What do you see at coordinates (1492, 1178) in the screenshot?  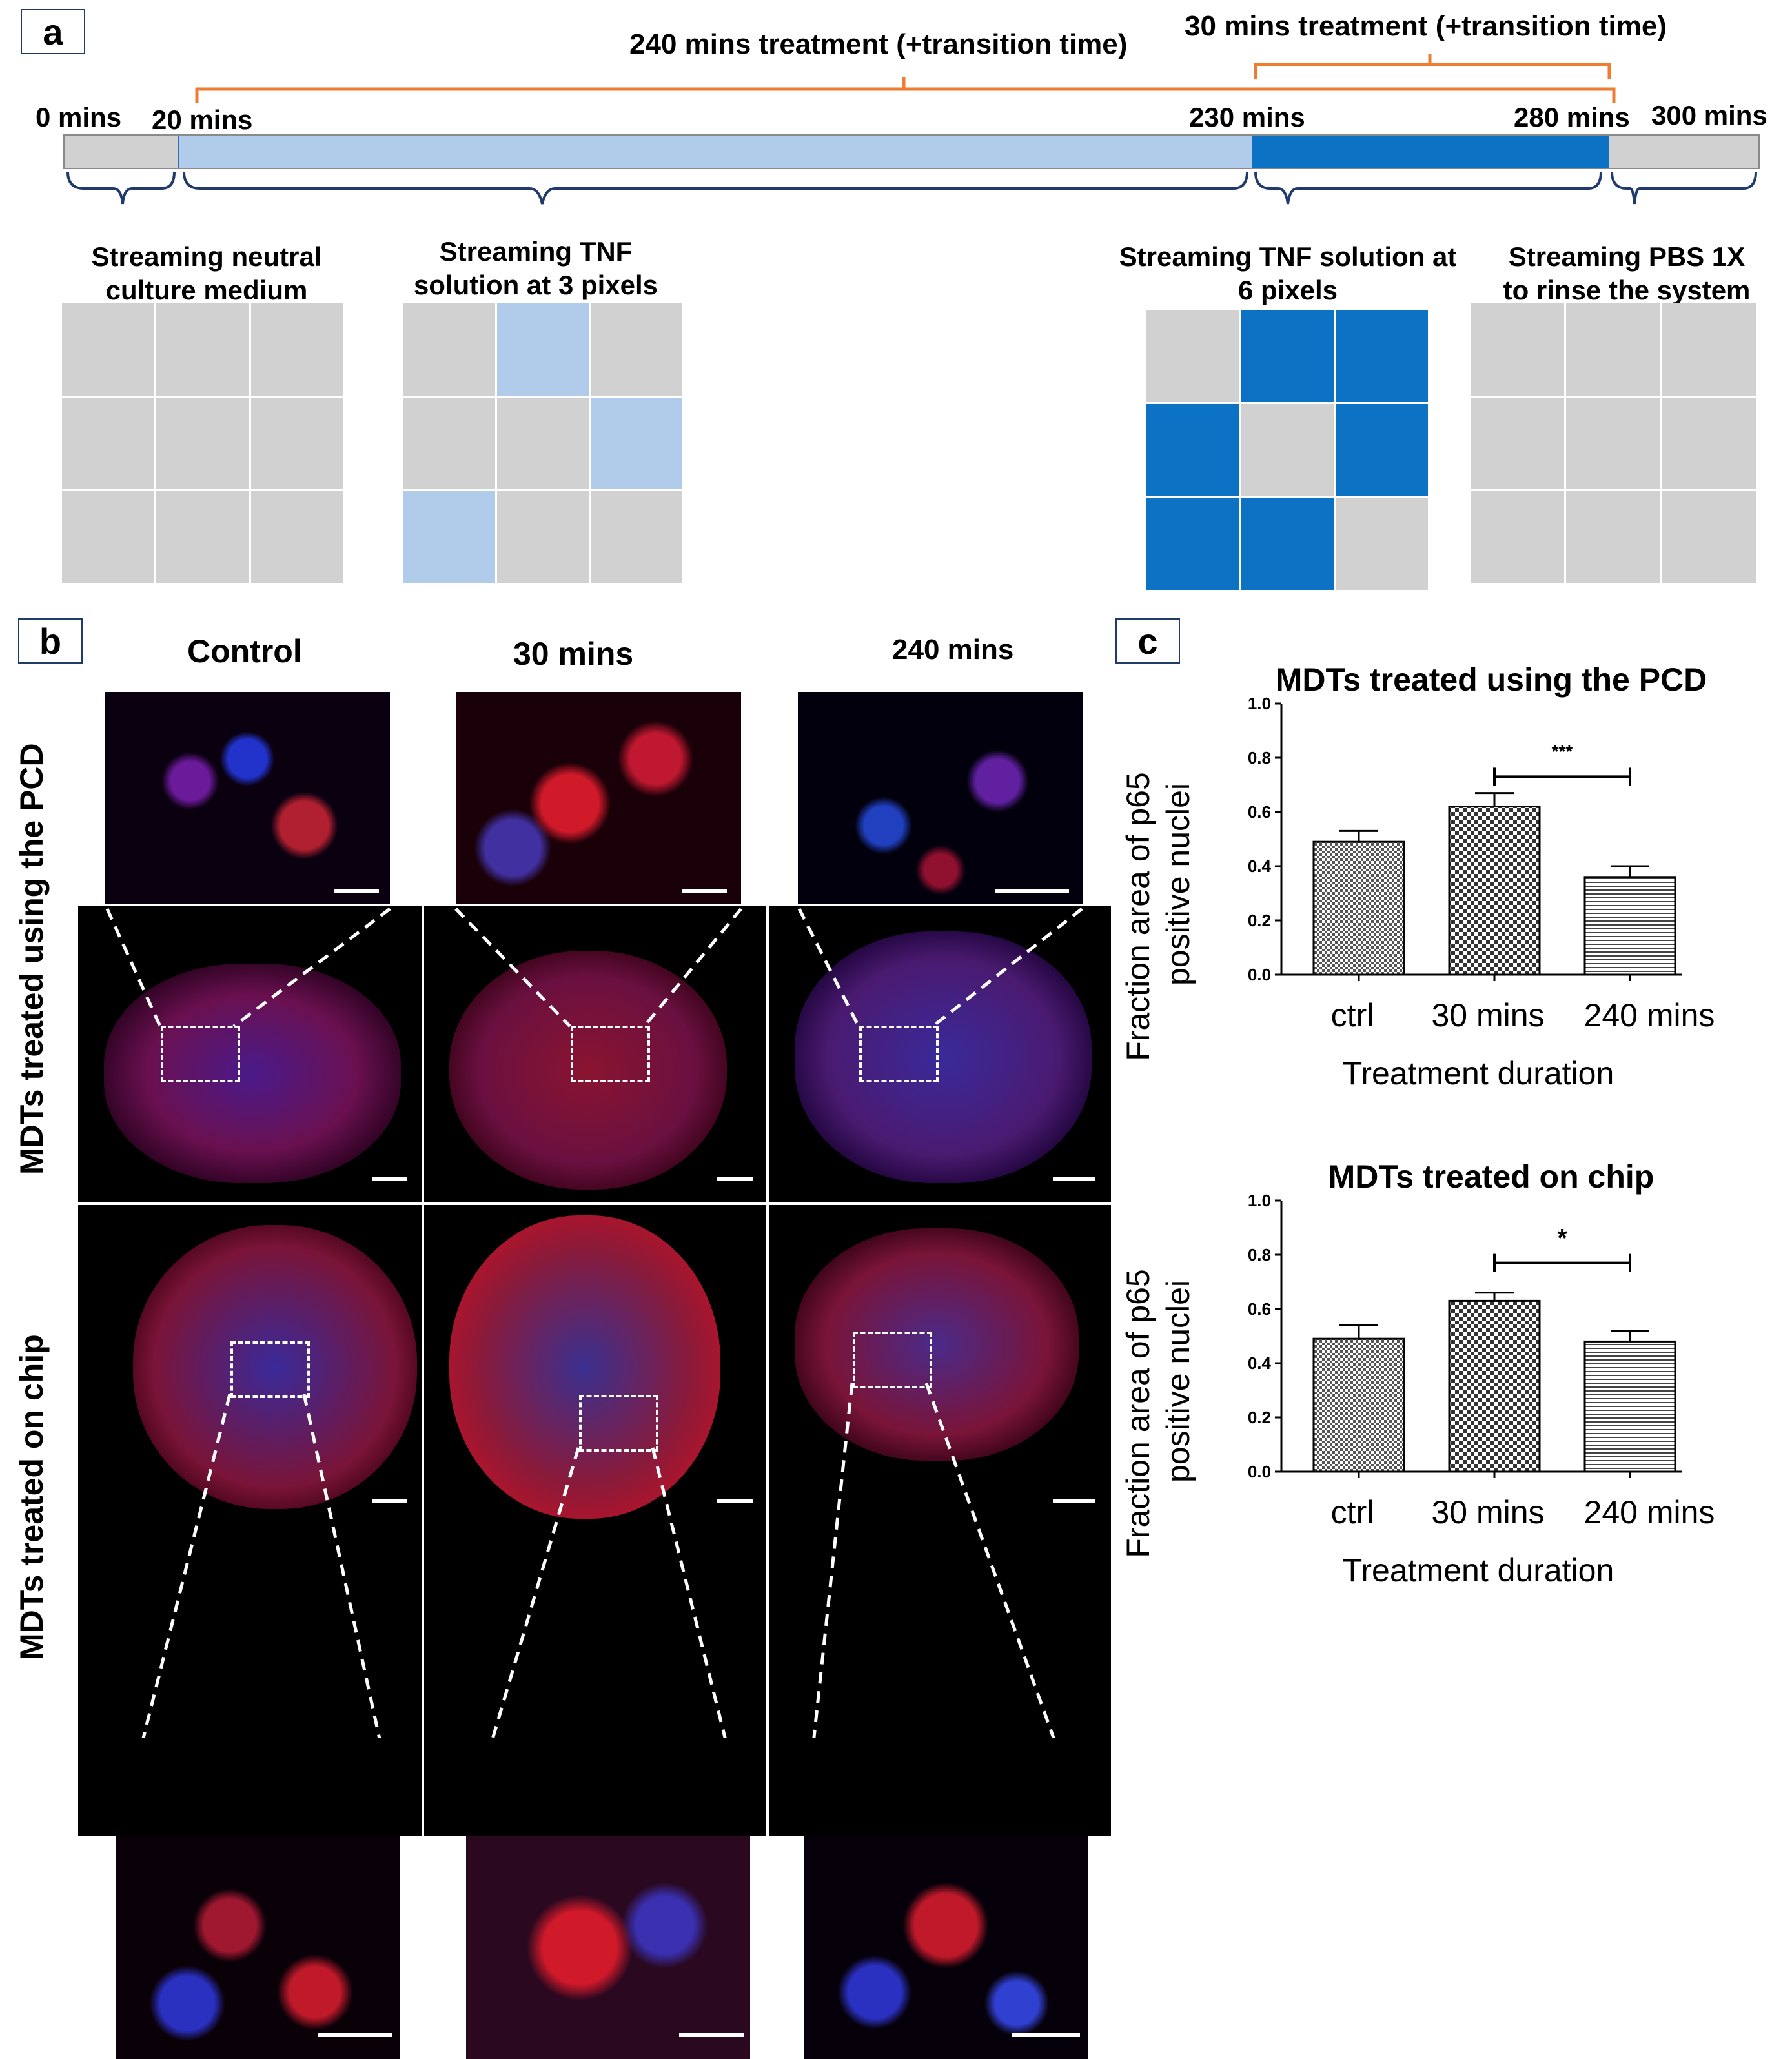 I see `chart-title: MDTs treated on chip` at bounding box center [1492, 1178].